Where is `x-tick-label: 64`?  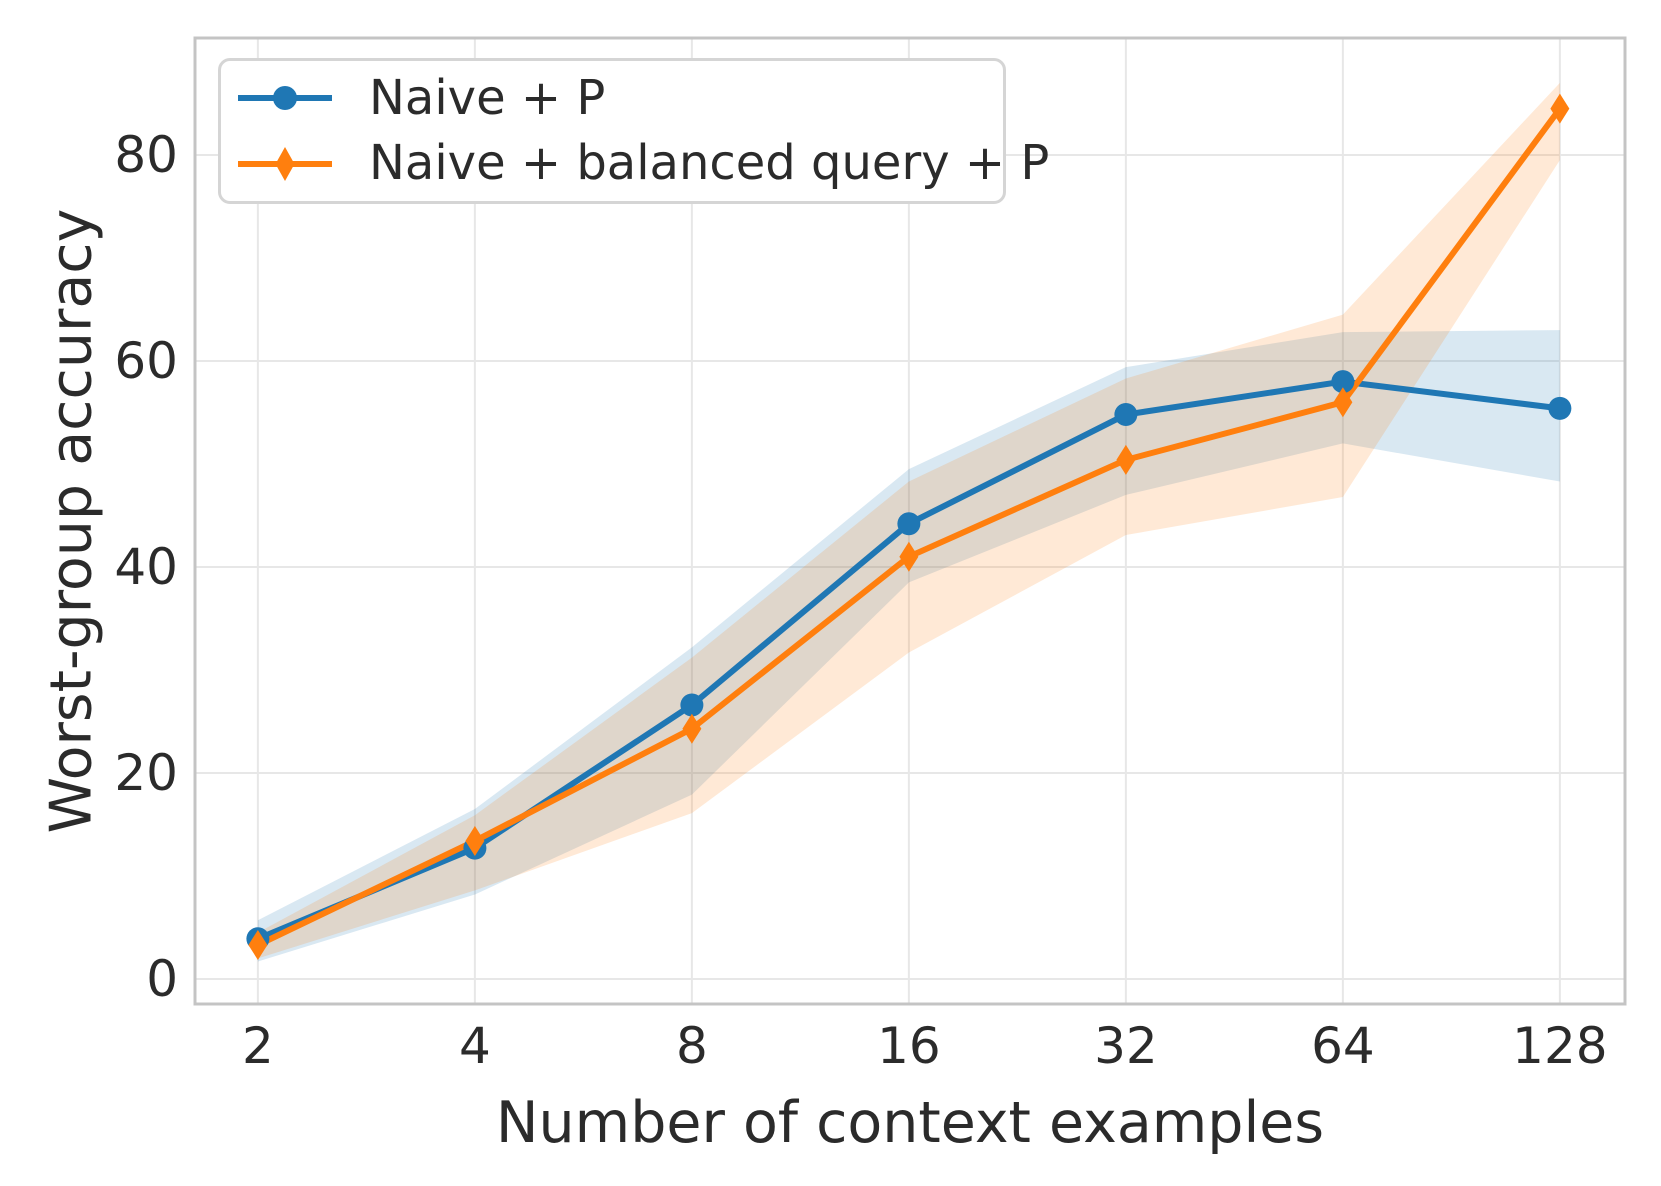
x-tick-label: 64 is located at coordinates (1343, 1046).